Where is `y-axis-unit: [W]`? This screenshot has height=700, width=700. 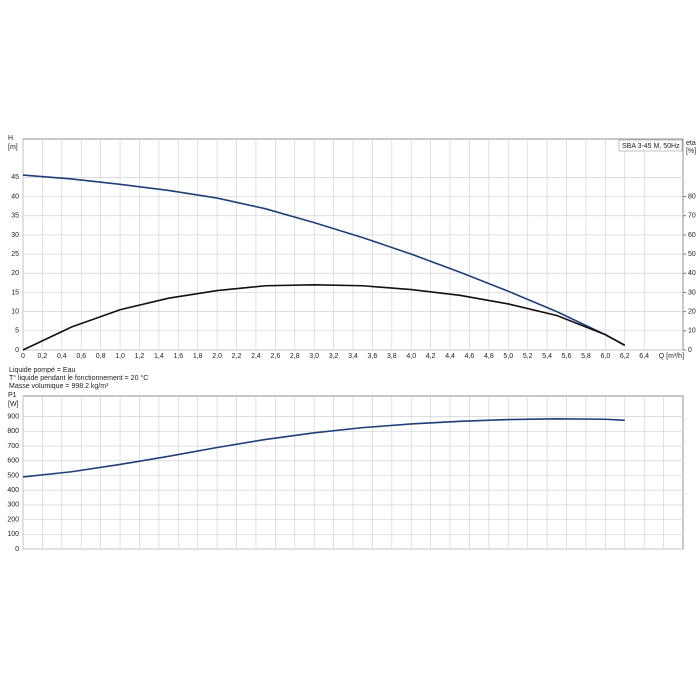 y-axis-unit: [W] is located at coordinates (13, 404).